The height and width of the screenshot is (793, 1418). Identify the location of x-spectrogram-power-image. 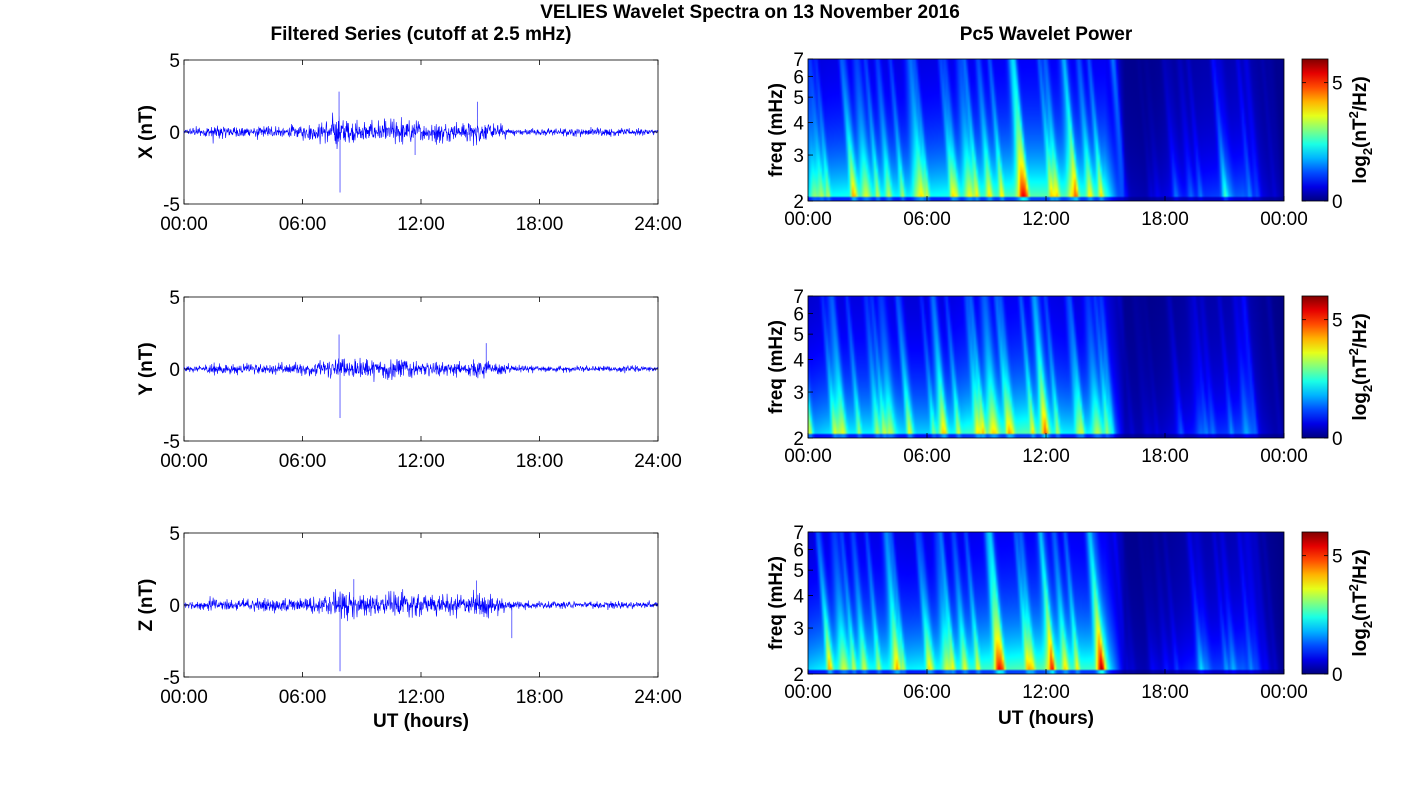
(1046, 130).